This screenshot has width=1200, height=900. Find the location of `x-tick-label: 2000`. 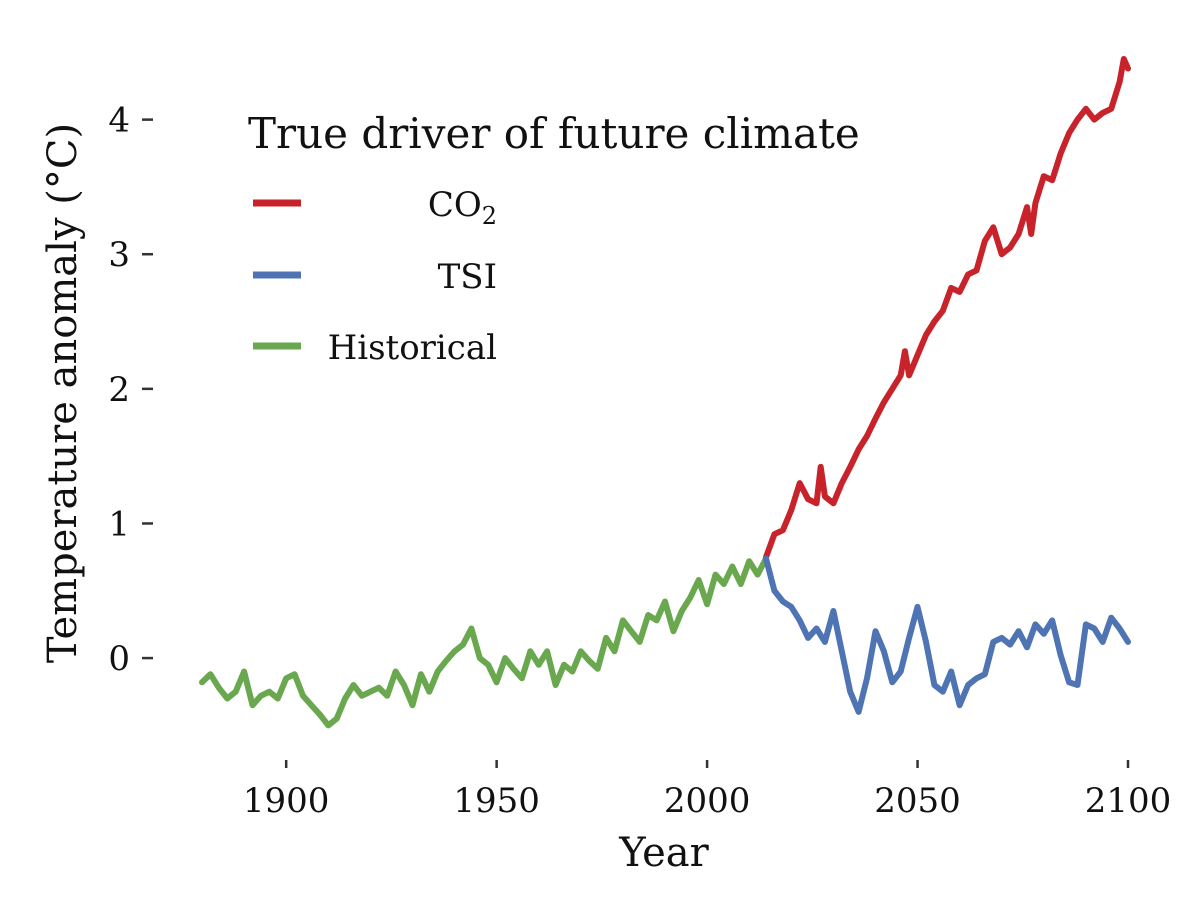

x-tick-label: 2000 is located at coordinates (707, 801).